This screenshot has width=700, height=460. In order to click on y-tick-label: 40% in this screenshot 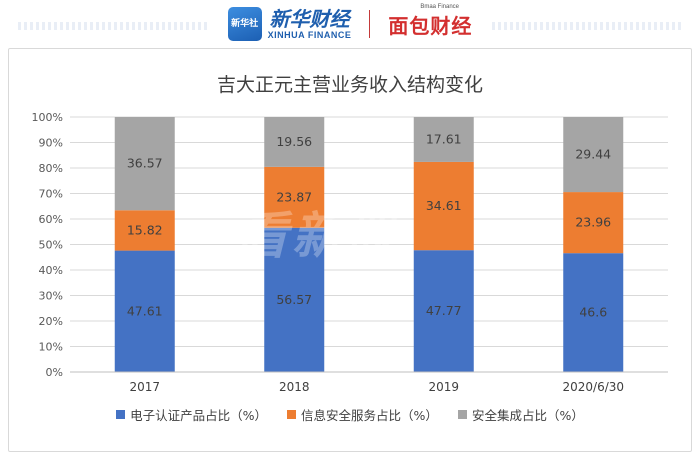, I will do `click(51, 270)`.